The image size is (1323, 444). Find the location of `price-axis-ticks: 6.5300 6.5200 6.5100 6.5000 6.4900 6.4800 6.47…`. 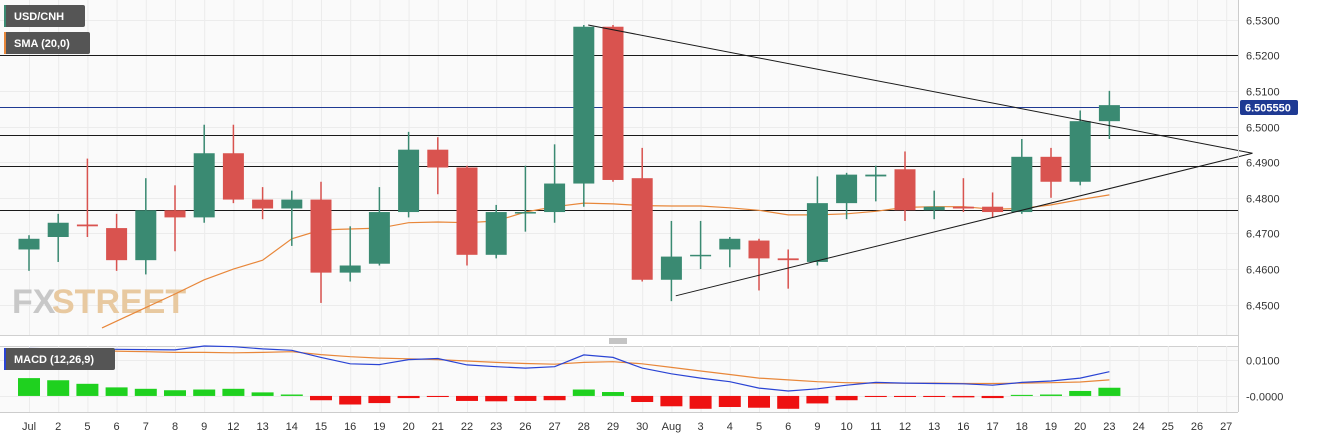

price-axis-ticks: 6.5300 6.5200 6.5100 6.5000 6.4900 6.4800 6.47… is located at coordinates (1263, 164).